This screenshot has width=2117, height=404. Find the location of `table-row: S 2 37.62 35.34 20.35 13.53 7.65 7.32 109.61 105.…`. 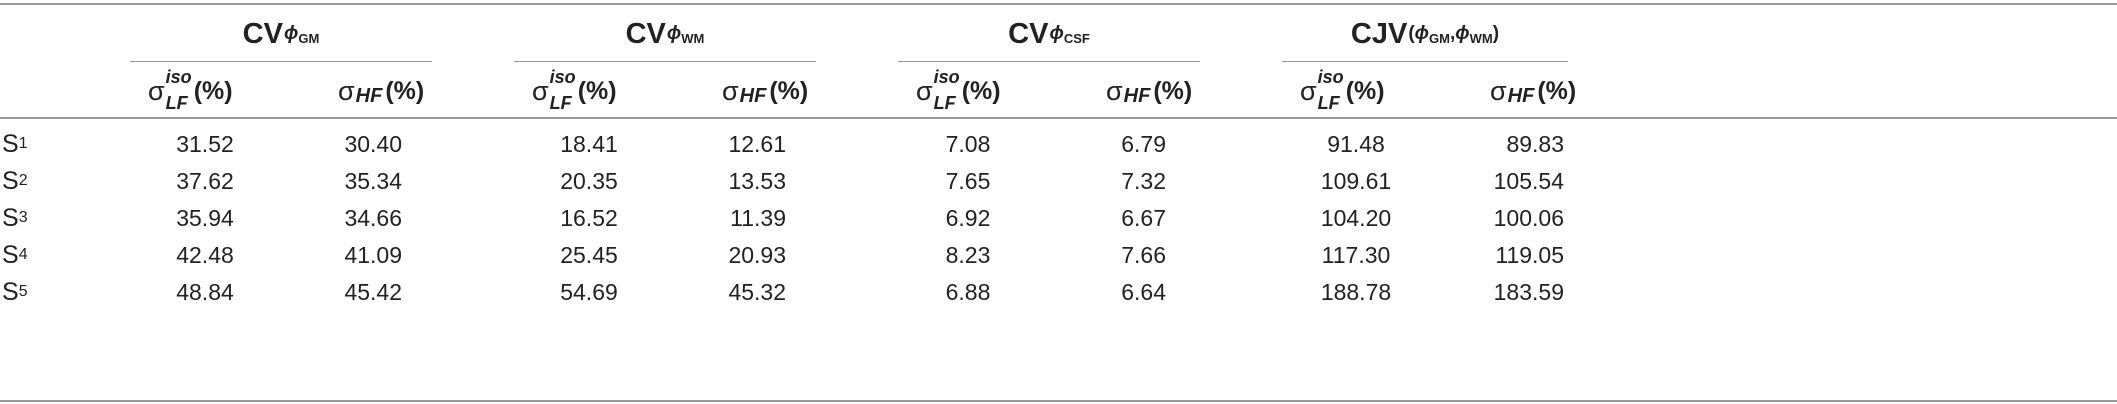

table-row: S 2 37.62 35.34 20.35 13.53 7.65 7.32 109.61 105.… is located at coordinates (1058, 181).